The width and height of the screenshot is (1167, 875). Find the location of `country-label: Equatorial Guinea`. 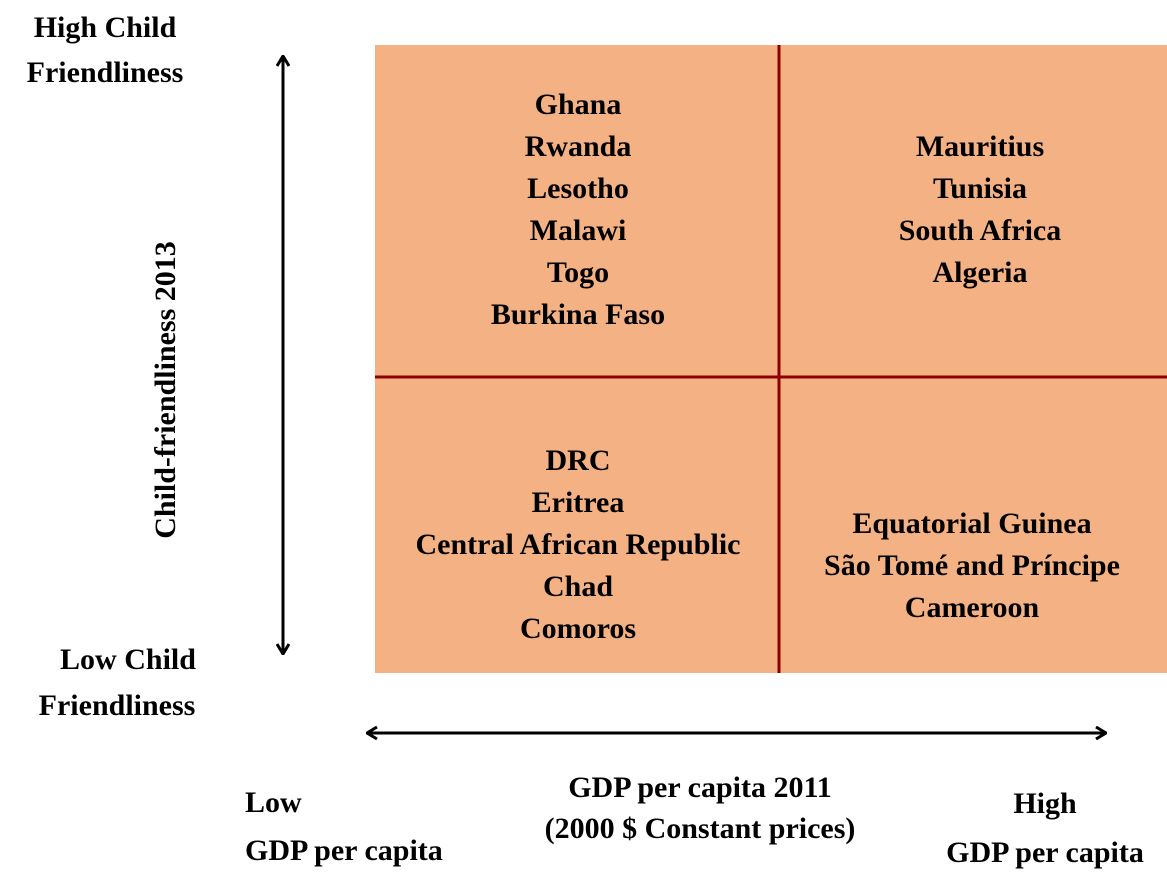

country-label: Equatorial Guinea is located at coordinates (971, 523).